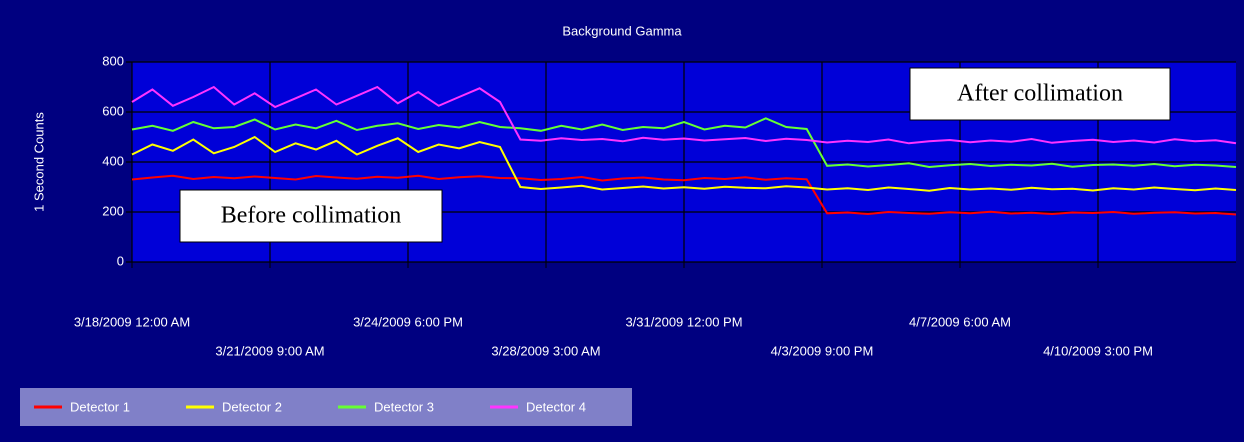 This screenshot has height=447, width=1244. Describe the element at coordinates (113, 60) in the screenshot. I see `y-tick-label: 800` at that location.